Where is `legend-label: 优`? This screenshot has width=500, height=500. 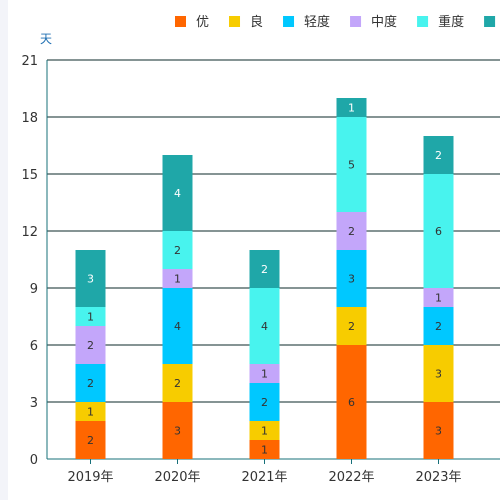
legend-label: 优 is located at coordinates (202, 22).